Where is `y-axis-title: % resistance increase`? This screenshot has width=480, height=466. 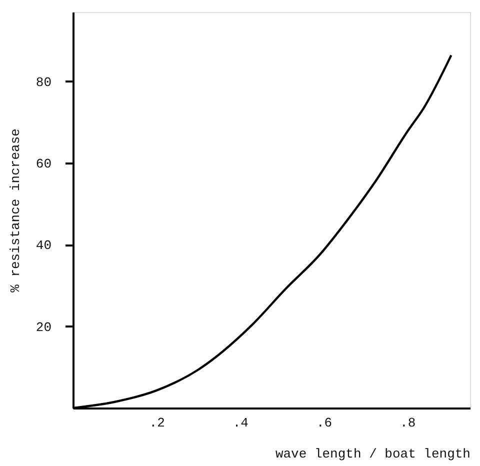 y-axis-title: % resistance increase is located at coordinates (15, 210).